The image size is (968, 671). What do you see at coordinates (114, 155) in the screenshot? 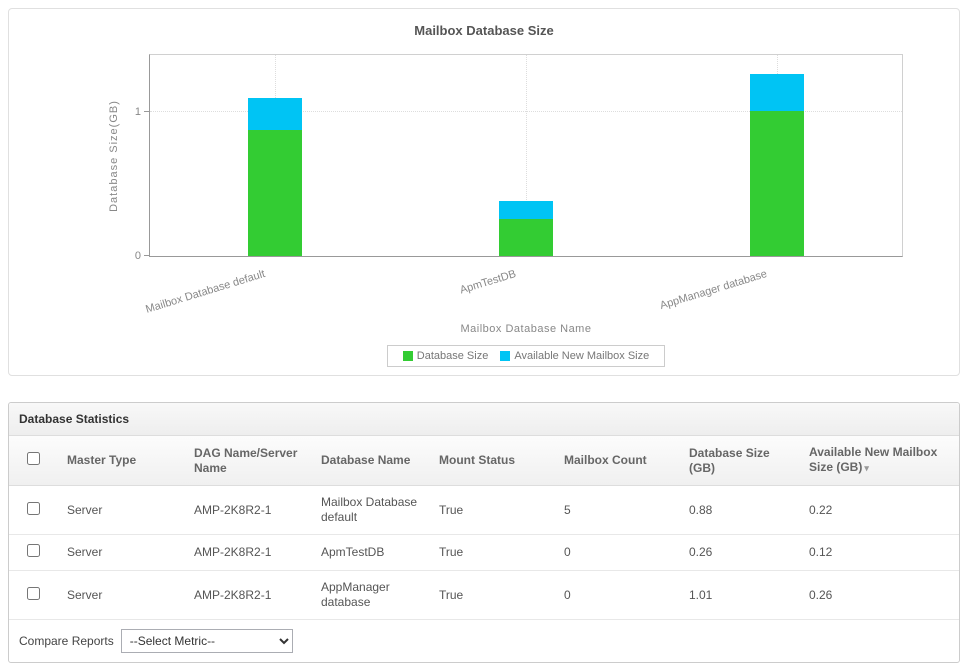
I see `y-axis: Database Size(GB)` at bounding box center [114, 155].